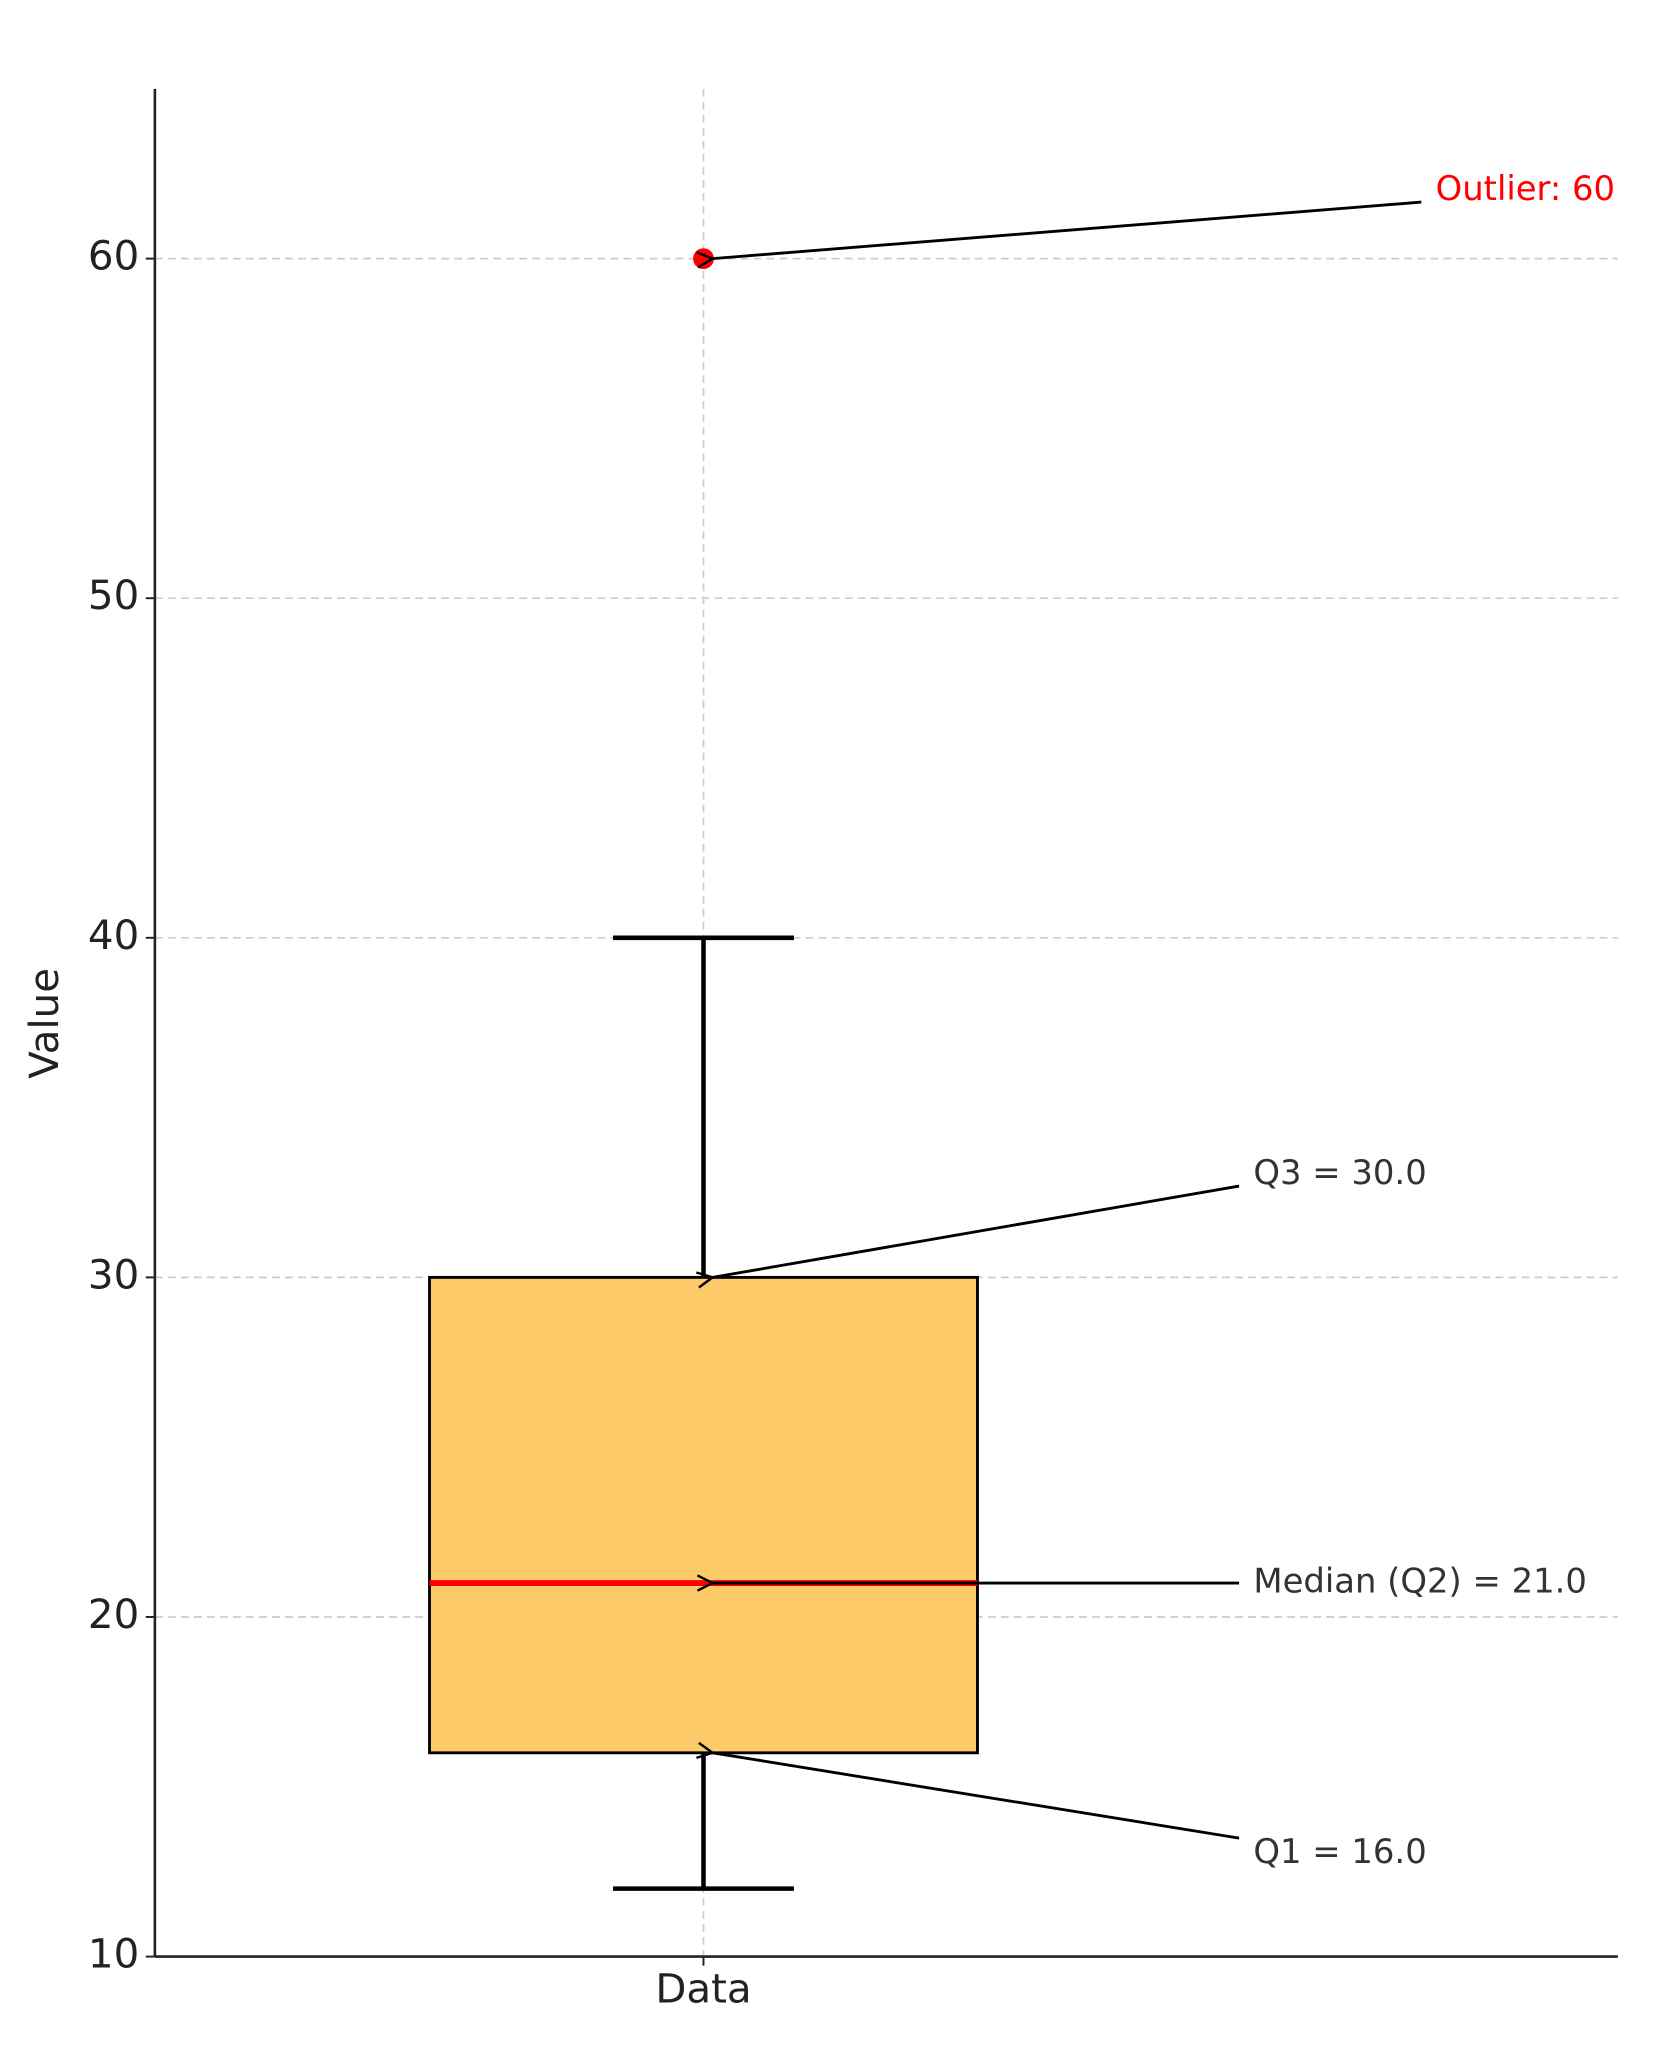  I want to click on y-tick-label: 40, so click(113, 935).